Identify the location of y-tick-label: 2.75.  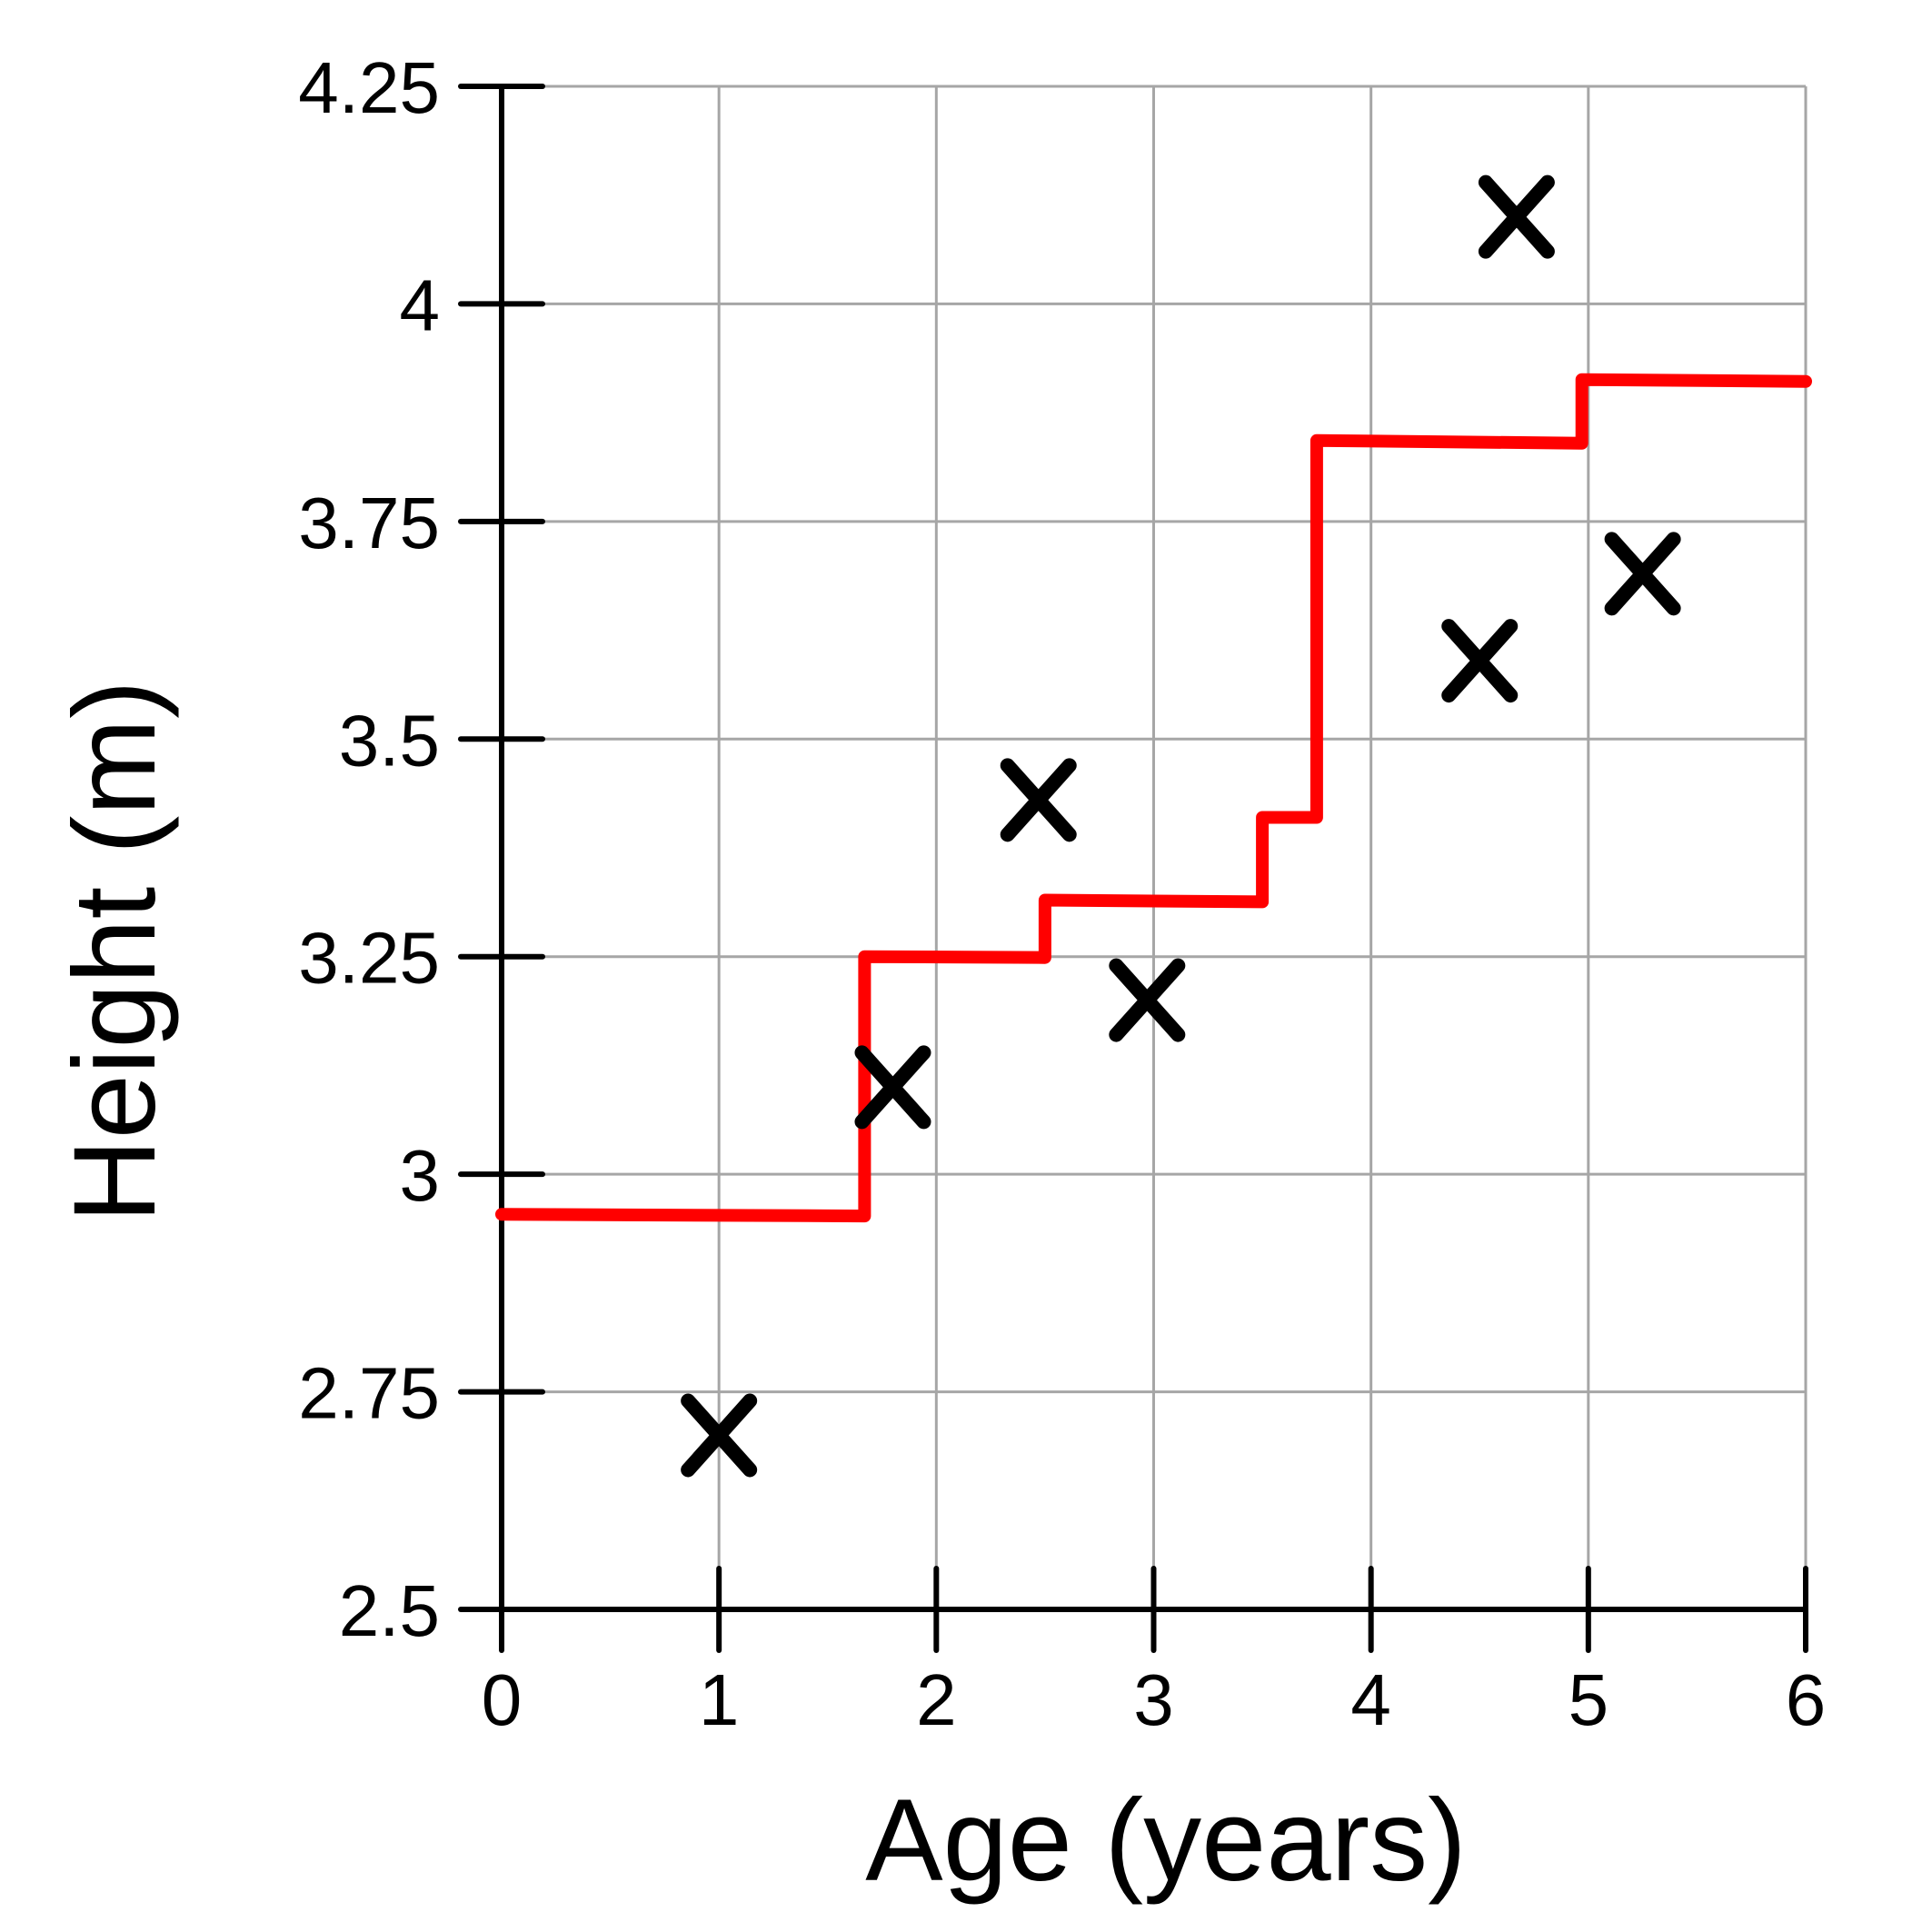
(369, 1393).